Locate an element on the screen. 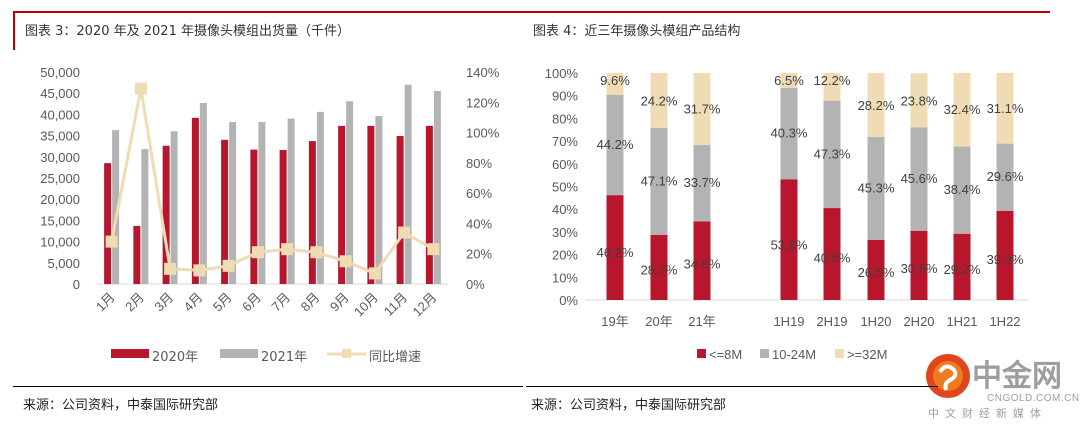 This screenshot has width=1080, height=427. label-le8m: 34.6% is located at coordinates (702, 264).